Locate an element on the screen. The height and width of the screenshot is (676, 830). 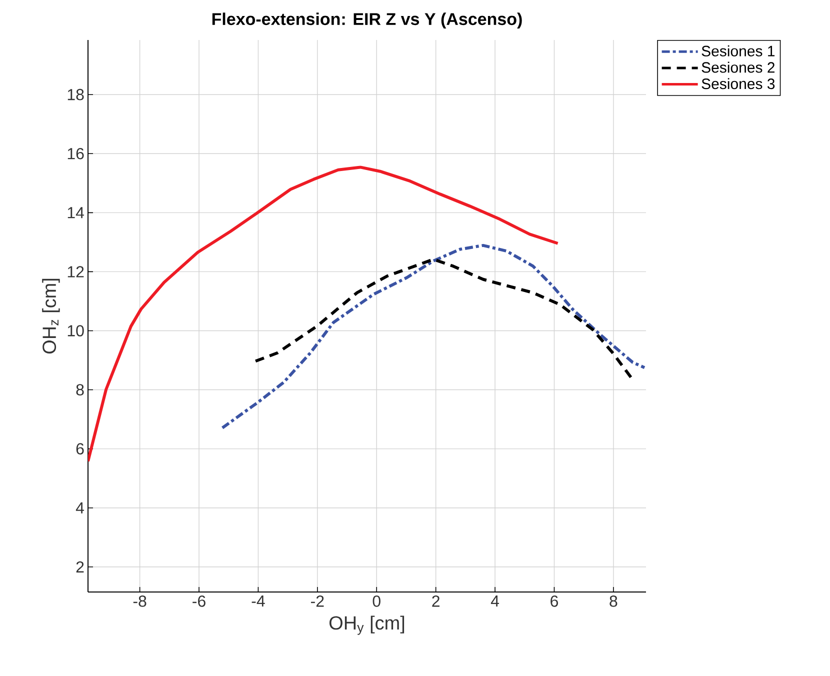
y-tick-label: 2 is located at coordinates (80, 566).